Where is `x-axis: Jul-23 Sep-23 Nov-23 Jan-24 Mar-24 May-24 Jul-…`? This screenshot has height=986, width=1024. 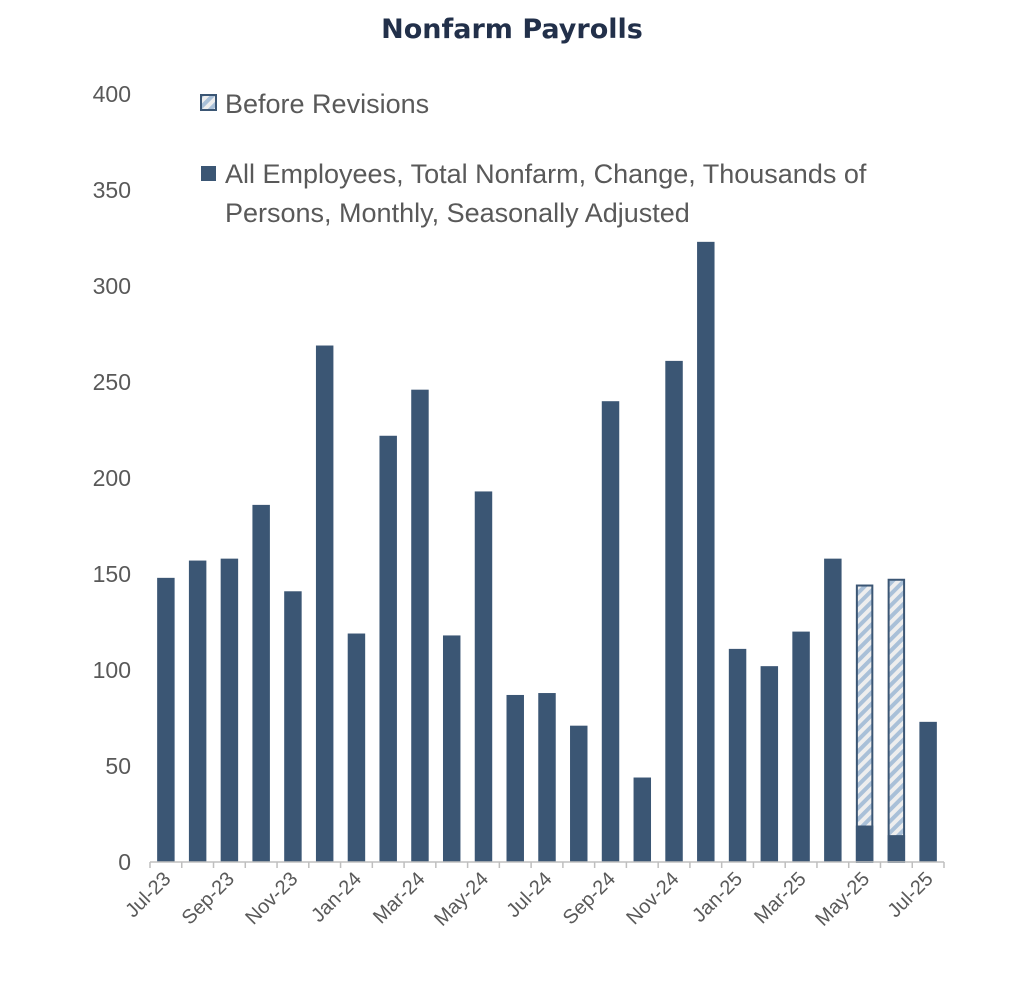 x-axis: Jul-23 Sep-23 Nov-23 Jan-24 Mar-24 May-24 Jul-… is located at coordinates (533, 896).